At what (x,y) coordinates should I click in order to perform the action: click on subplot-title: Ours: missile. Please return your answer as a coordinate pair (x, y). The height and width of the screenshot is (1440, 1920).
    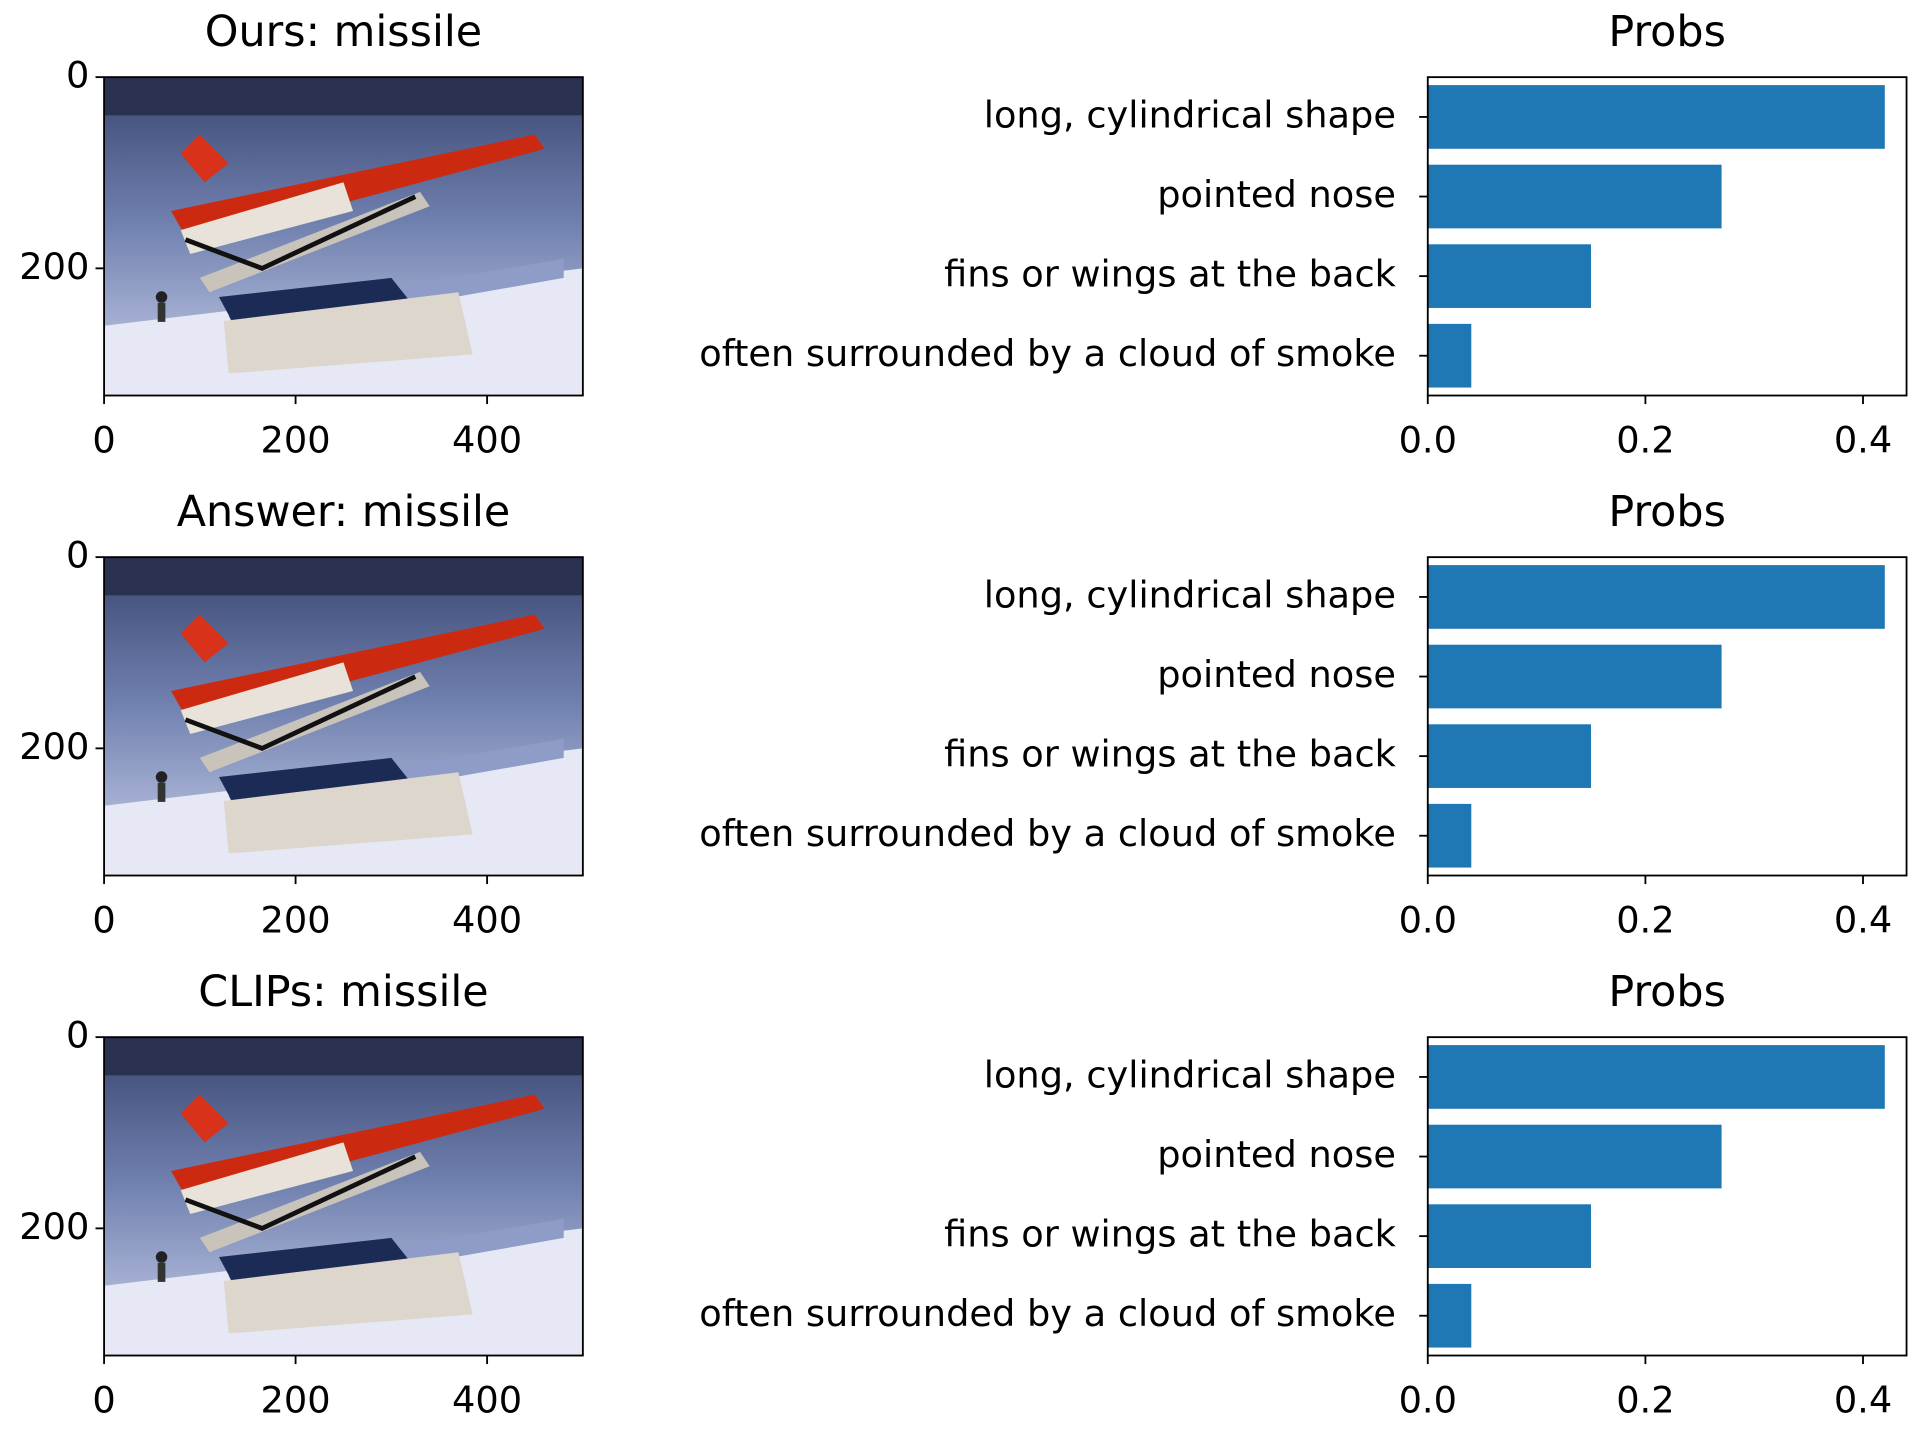
    Looking at the image, I should click on (343, 32).